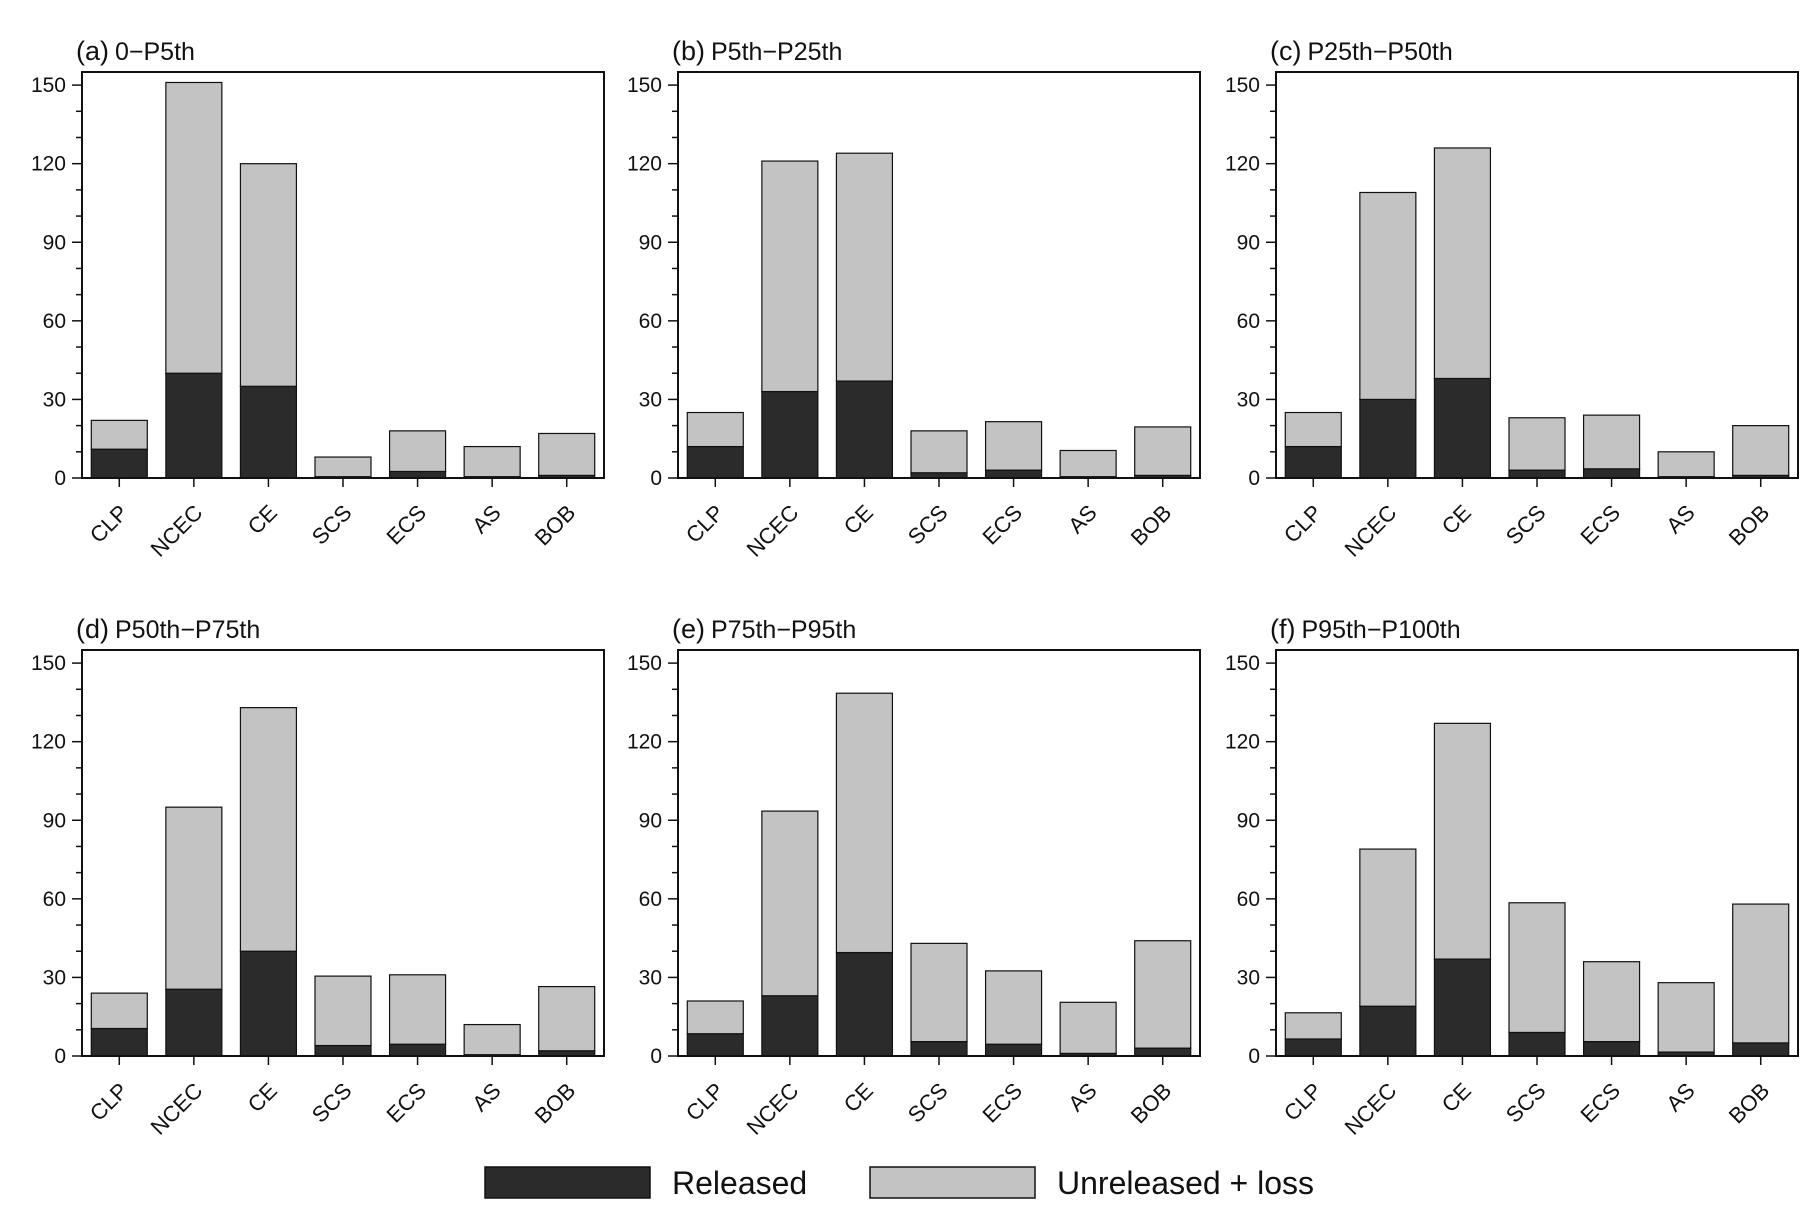 Image resolution: width=1801 pixels, height=1226 pixels. I want to click on panel-letter: (a), so click(92, 51).